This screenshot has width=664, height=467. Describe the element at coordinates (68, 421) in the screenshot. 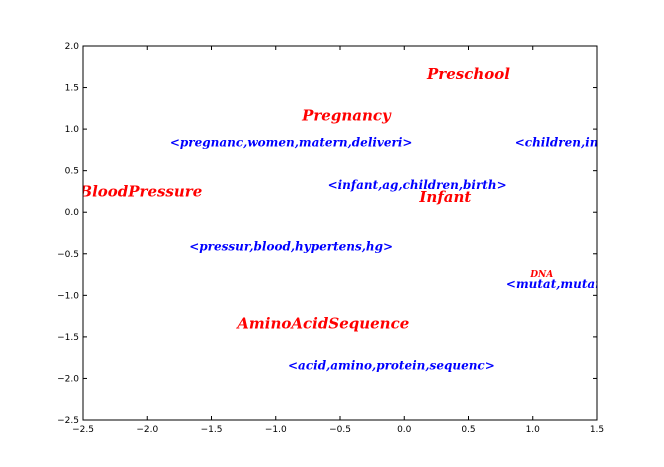

I see `y-tick-label: −2.5` at that location.